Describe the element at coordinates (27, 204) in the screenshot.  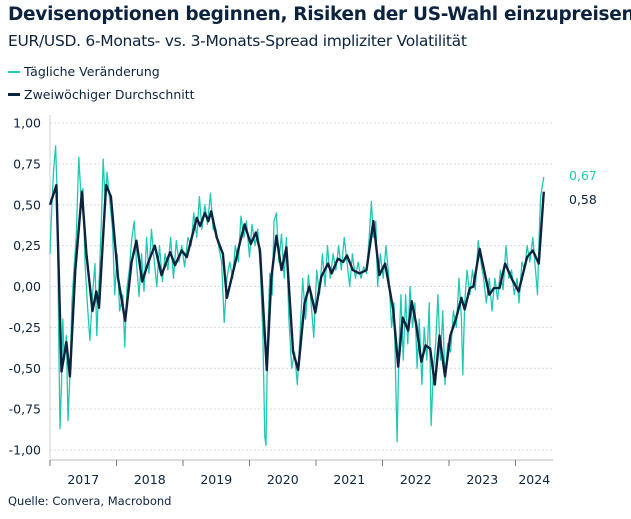
I see `y-tick-label: 0,50` at that location.